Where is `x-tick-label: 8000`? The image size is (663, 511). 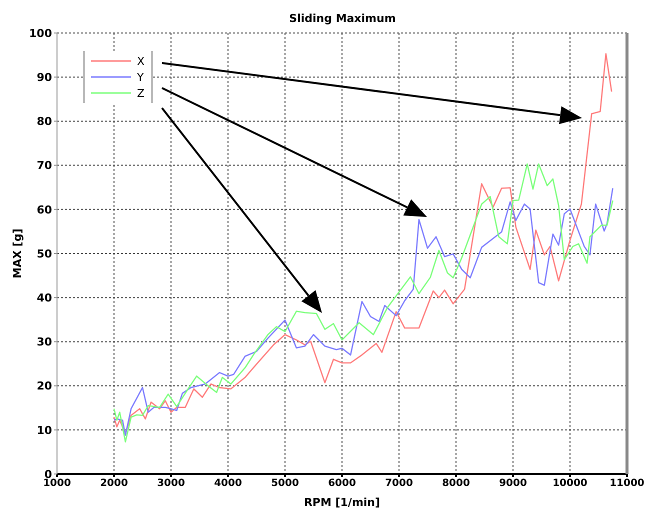
x-tick-label: 8000 is located at coordinates (456, 484).